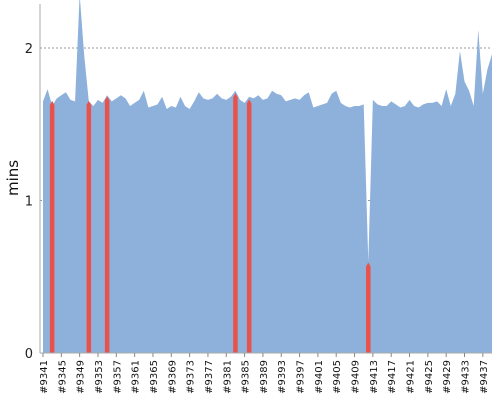 The image size is (500, 400). What do you see at coordinates (172, 377) in the screenshot?
I see `x-tick-label: #9369` at bounding box center [172, 377].